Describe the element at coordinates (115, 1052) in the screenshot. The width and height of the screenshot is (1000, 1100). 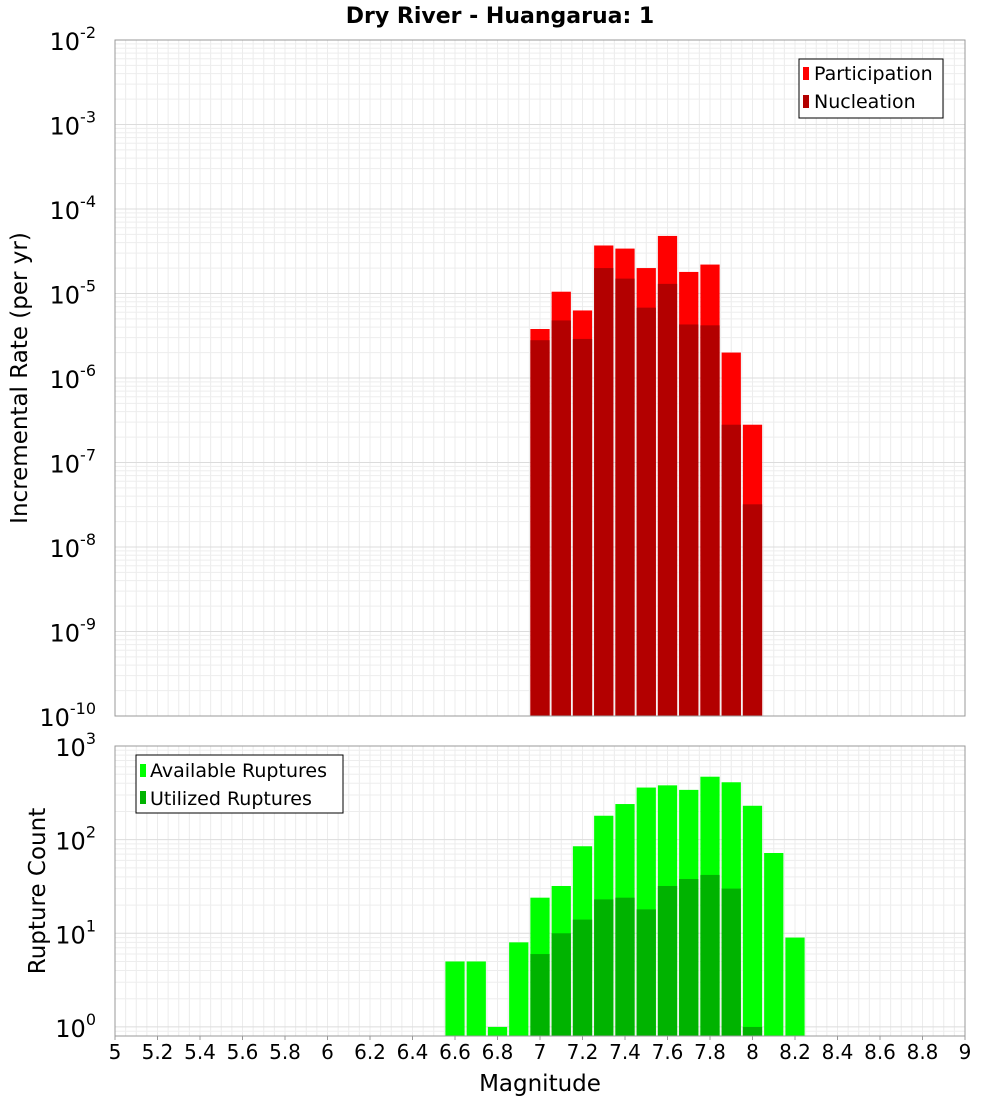
I see `x-tick-label: 5` at that location.